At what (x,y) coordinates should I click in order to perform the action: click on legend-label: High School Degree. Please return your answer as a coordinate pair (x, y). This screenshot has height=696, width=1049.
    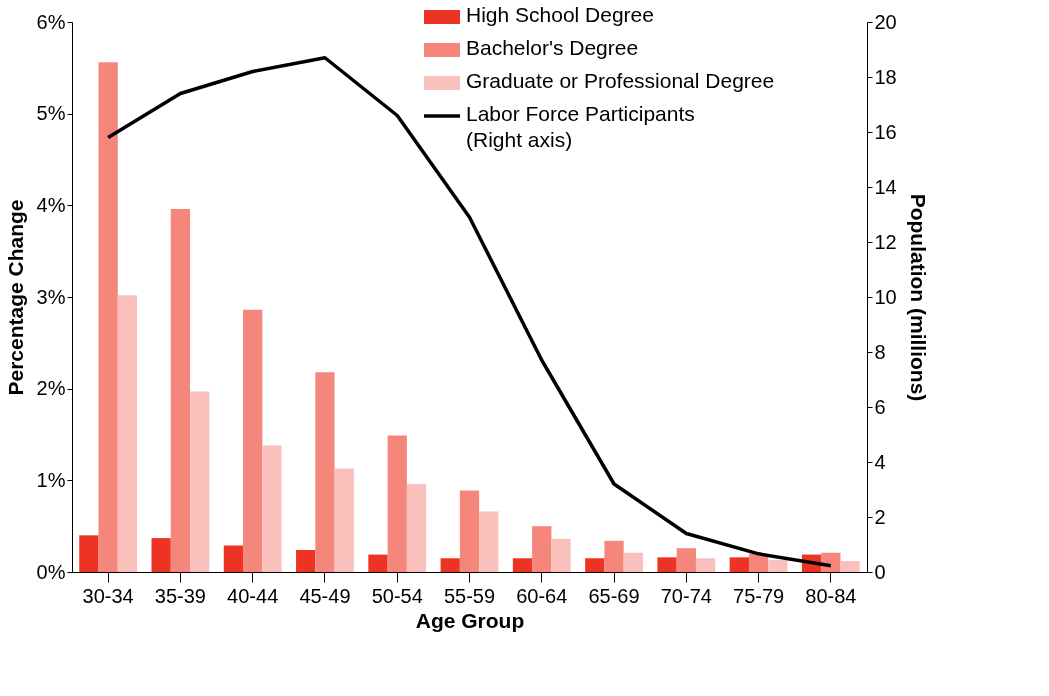
    Looking at the image, I should click on (560, 14).